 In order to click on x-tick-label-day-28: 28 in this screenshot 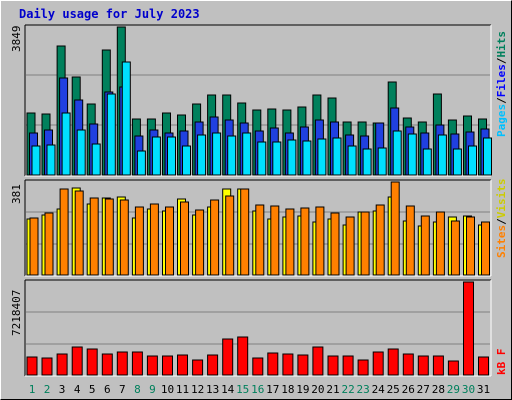, I will do `click(438, 389)`.